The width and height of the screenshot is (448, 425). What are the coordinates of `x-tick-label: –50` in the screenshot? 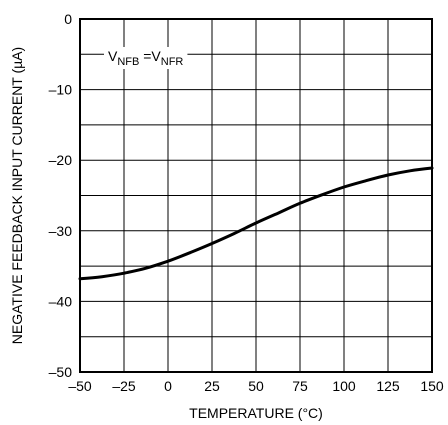 It's located at (80, 386).